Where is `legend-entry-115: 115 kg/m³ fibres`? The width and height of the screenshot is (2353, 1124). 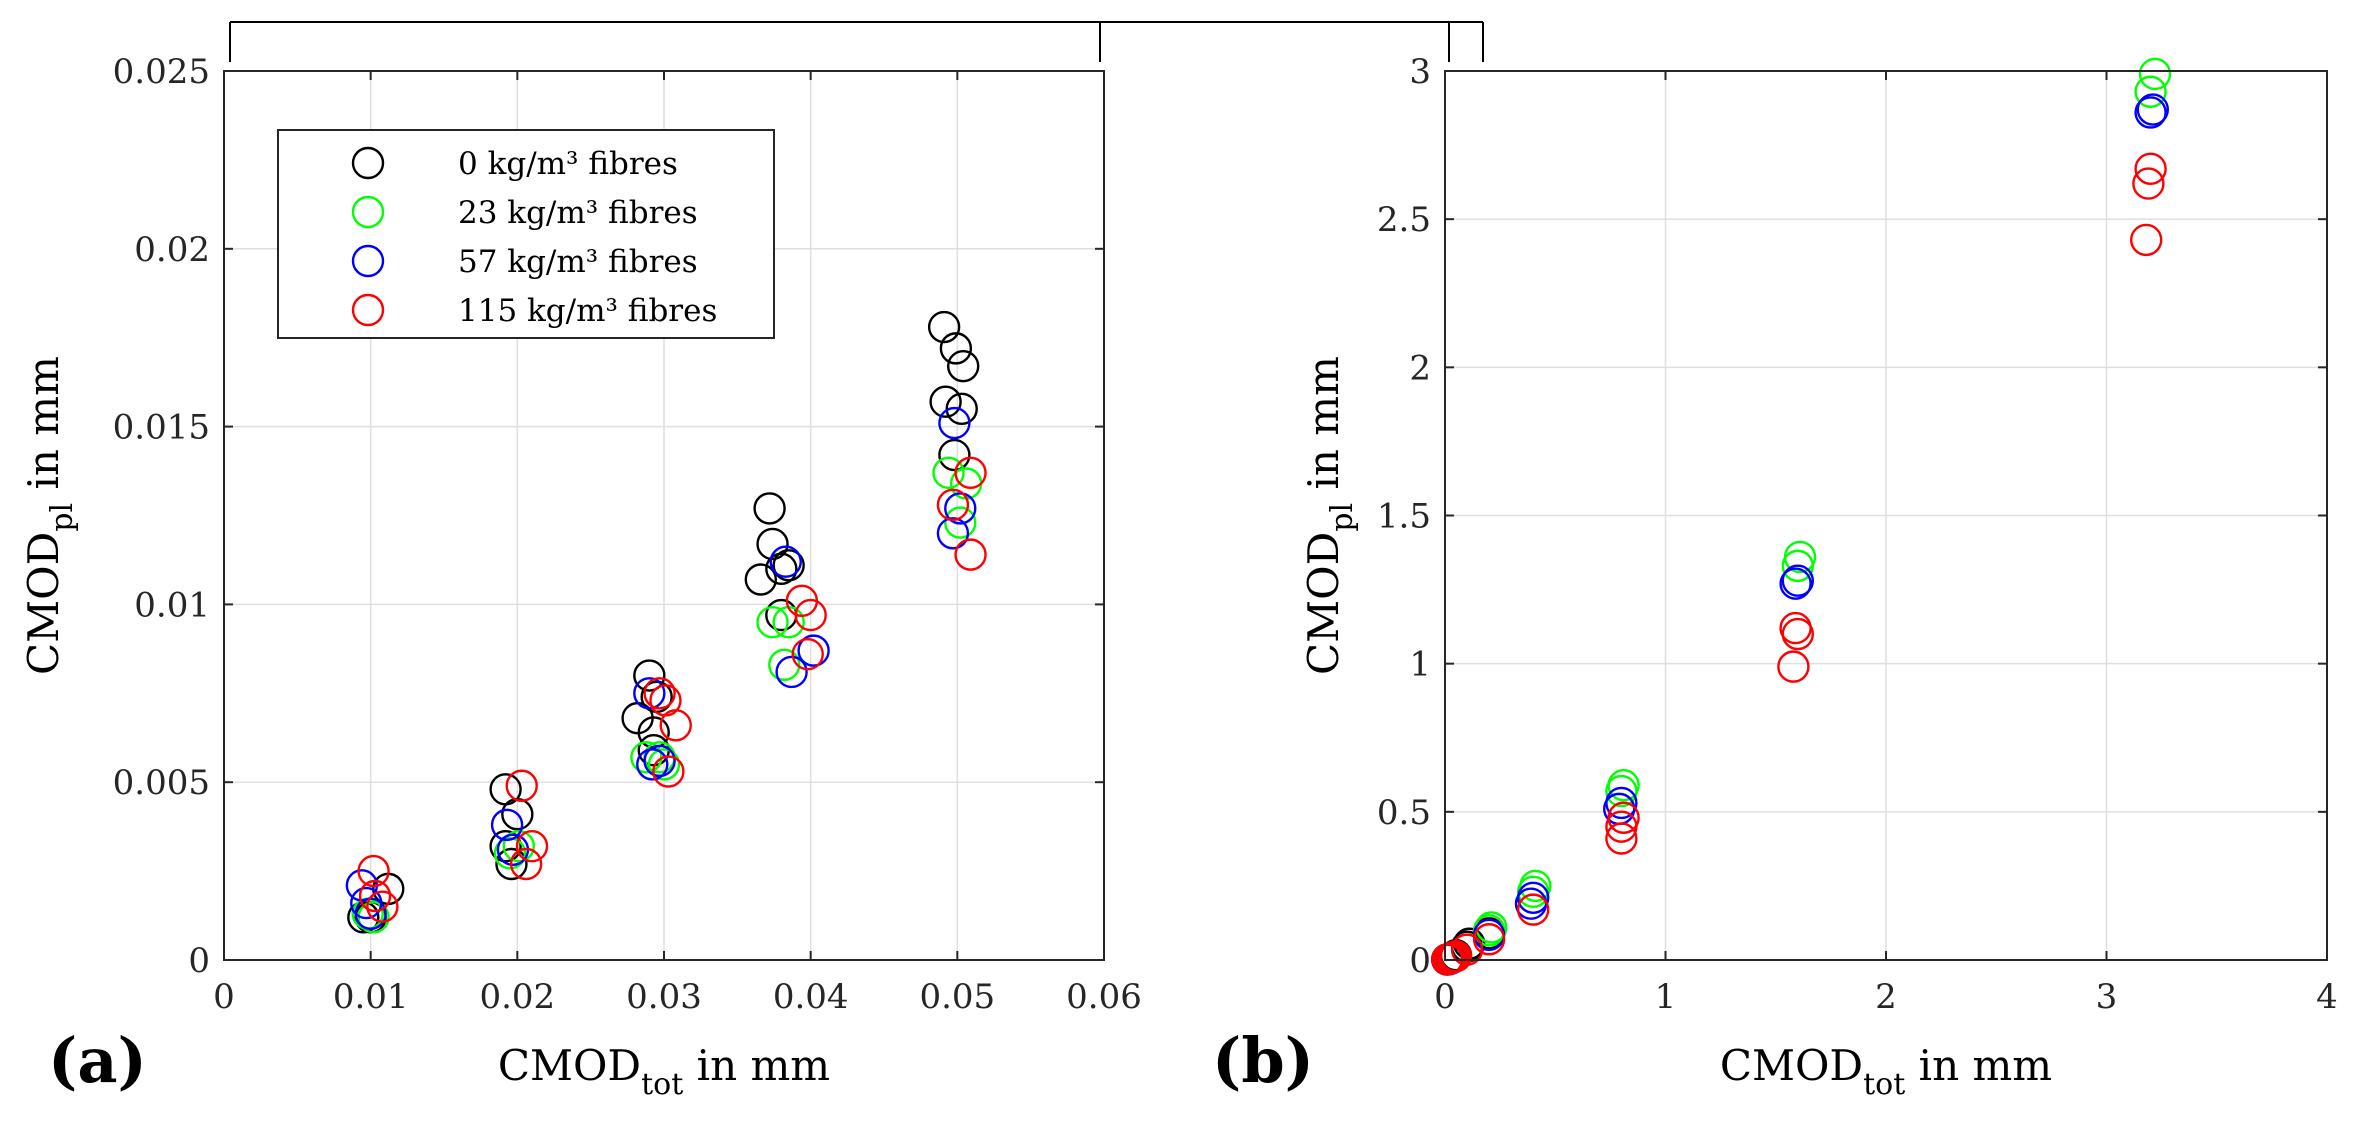 legend-entry-115: 115 kg/m³ fibres is located at coordinates (587, 311).